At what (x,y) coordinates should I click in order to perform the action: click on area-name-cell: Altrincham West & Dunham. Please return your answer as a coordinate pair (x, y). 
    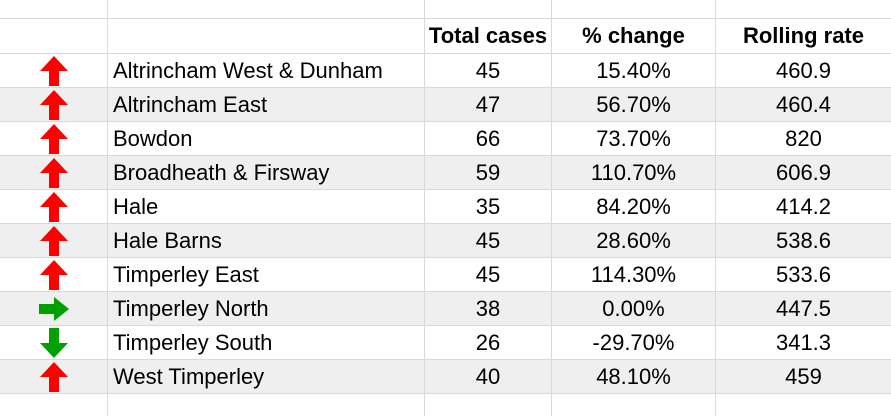
    Looking at the image, I should click on (266, 70).